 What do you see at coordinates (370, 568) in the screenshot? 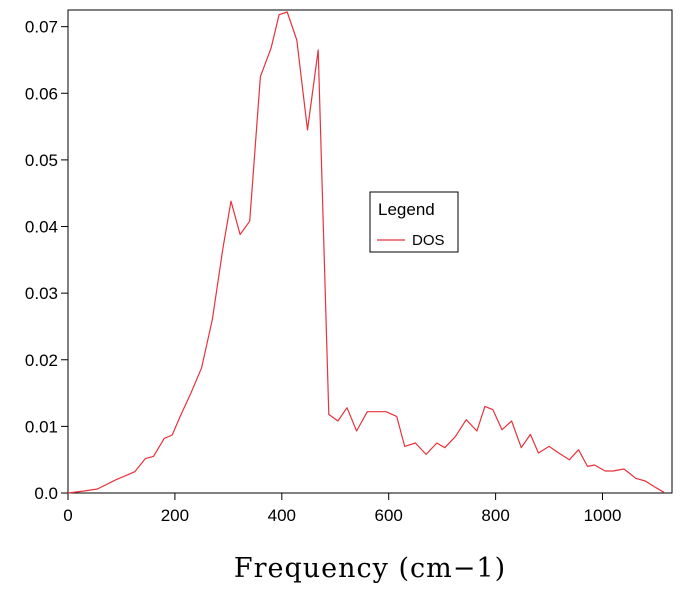
I see `x-axis-title: Frequency (cm−1)` at bounding box center [370, 568].